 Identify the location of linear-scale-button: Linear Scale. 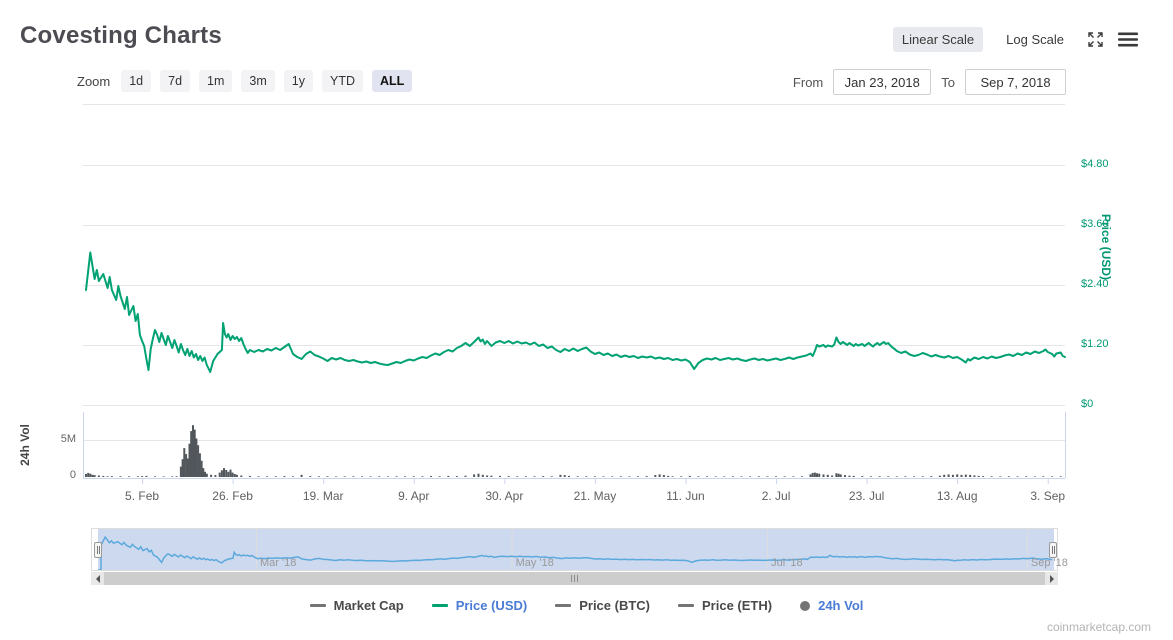
(938, 39).